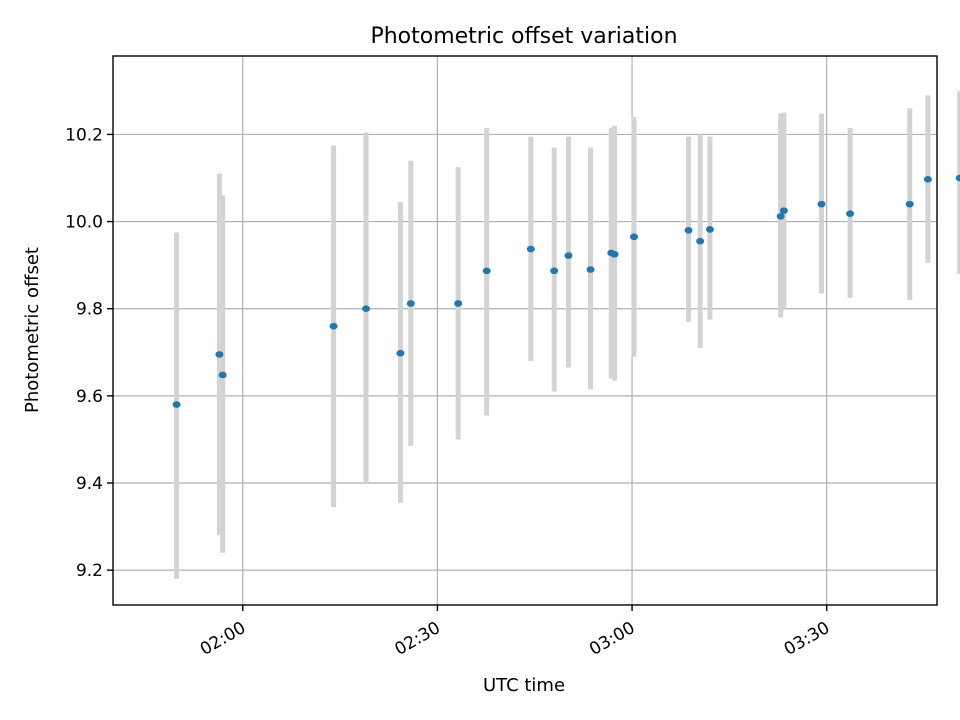 The width and height of the screenshot is (960, 720). What do you see at coordinates (223, 639) in the screenshot?
I see `x-tick-label: 02:00` at bounding box center [223, 639].